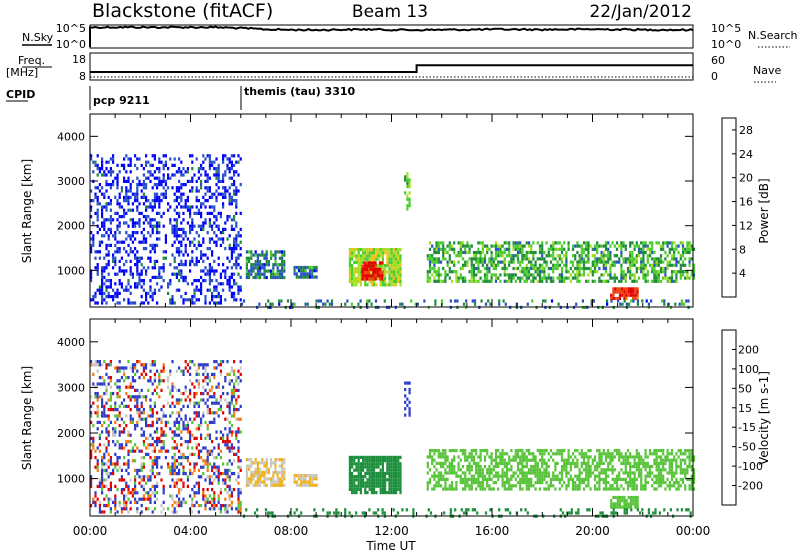 The image size is (800, 554). What do you see at coordinates (742, 273) in the screenshot?
I see `colorbar-tick-label: 4` at bounding box center [742, 273].